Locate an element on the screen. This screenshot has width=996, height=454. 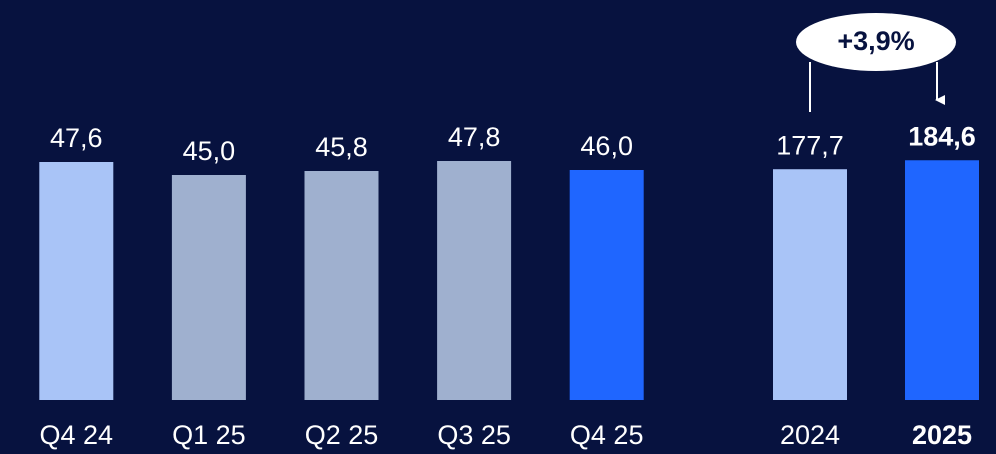
x-tick-label: Q3 25 is located at coordinates (474, 435).